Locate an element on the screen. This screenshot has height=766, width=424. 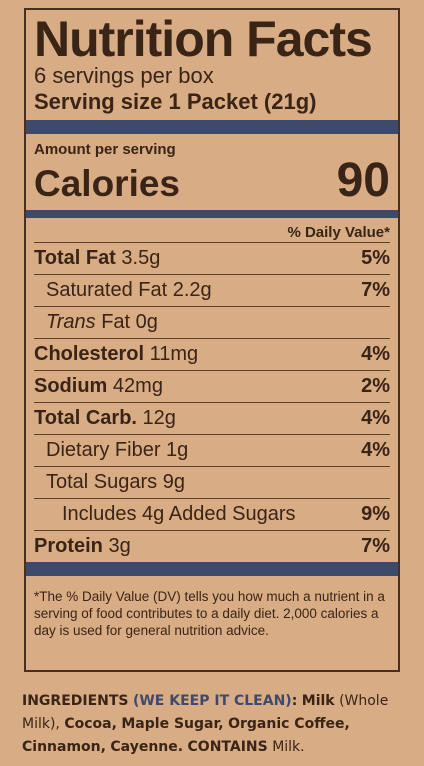
row-saturated-fat: Saturated Fat 2.2g 7% is located at coordinates (212, 290).